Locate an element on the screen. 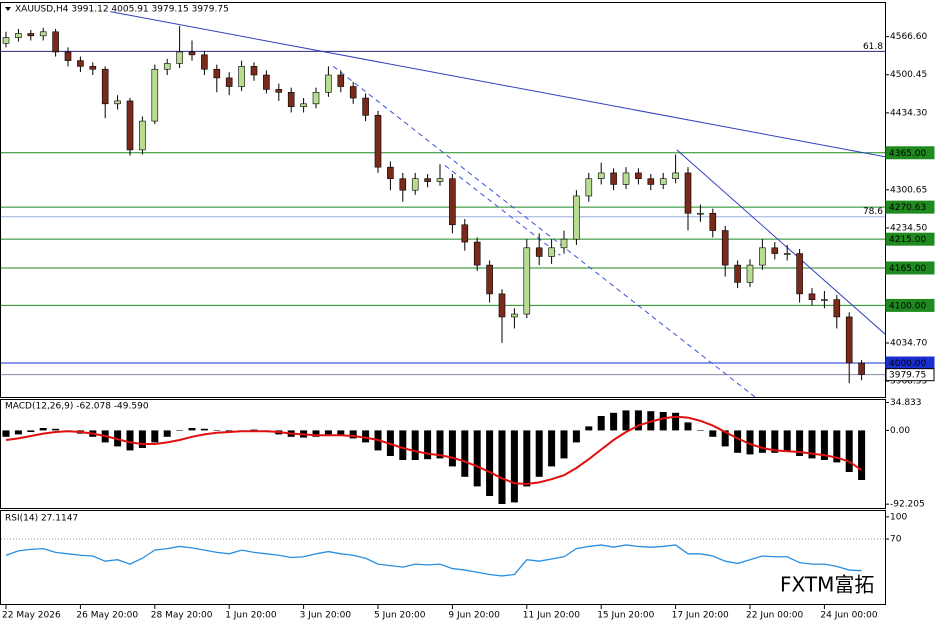 The image size is (936, 624). price-label: 4215.00 is located at coordinates (907, 240).